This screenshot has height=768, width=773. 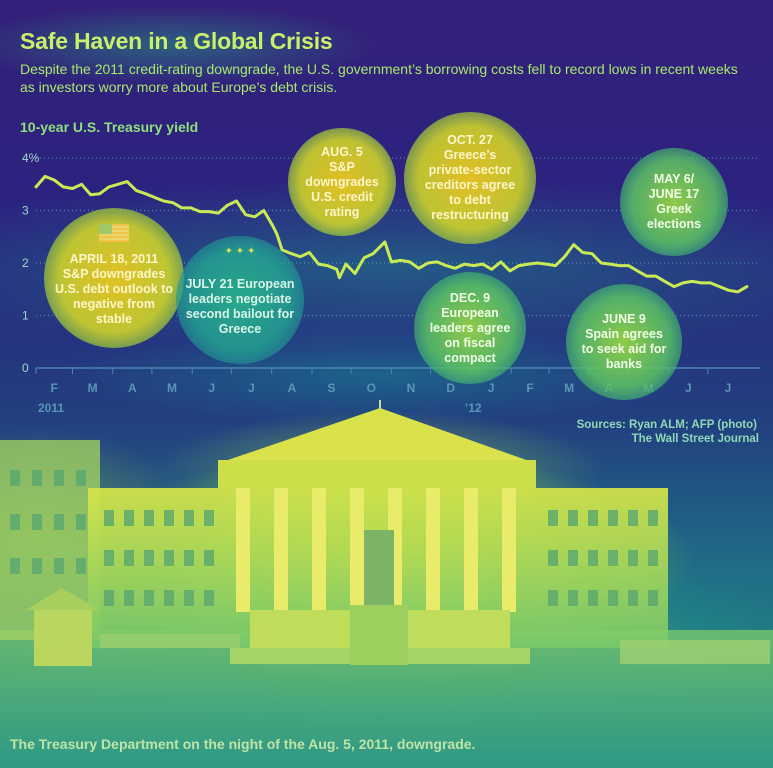 What do you see at coordinates (31, 158) in the screenshot?
I see `y-tick-label: 4%` at bounding box center [31, 158].